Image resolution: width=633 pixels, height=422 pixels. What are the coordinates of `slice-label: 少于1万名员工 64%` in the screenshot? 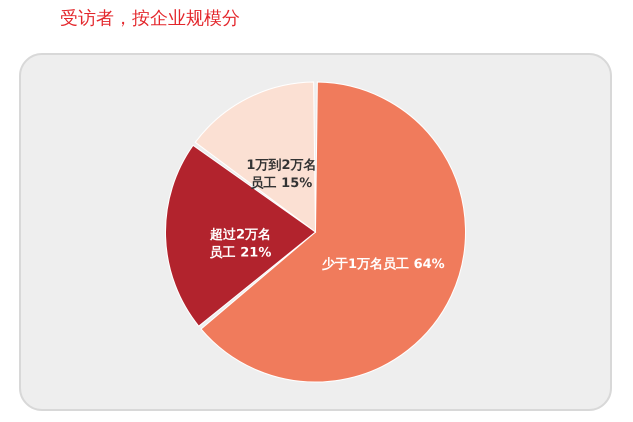 It's located at (383, 264).